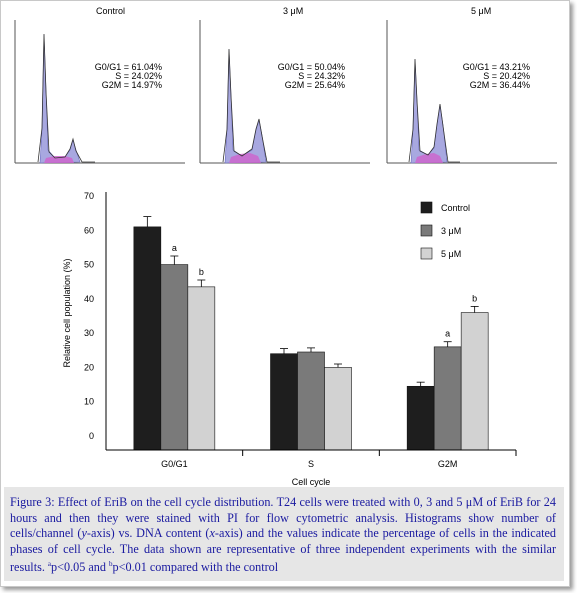 This screenshot has height=593, width=577. Describe the element at coordinates (451, 231) in the screenshot. I see `legend-label: 3 μM` at that location.